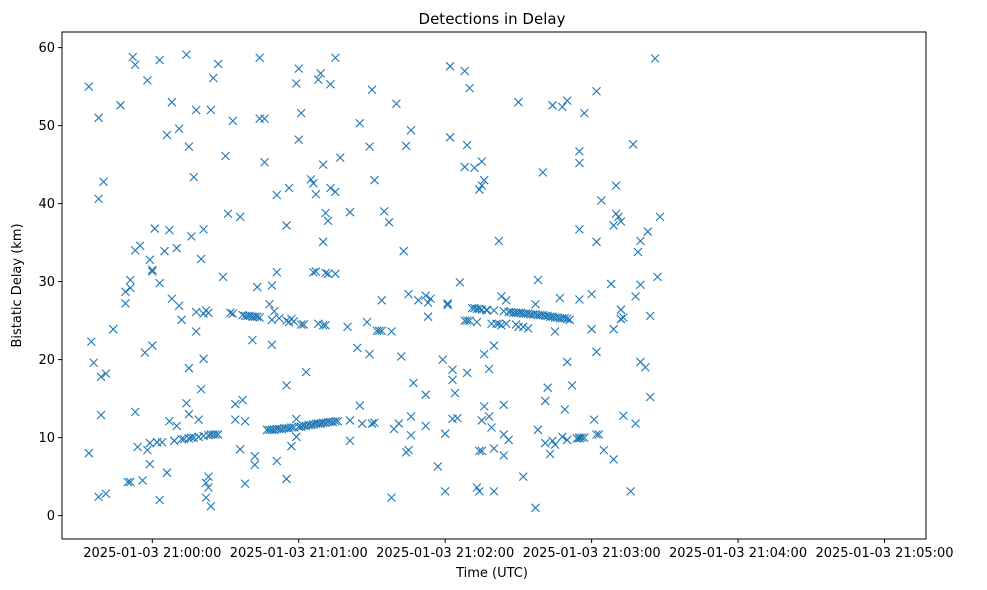 The image size is (987, 590). I want to click on x-tick-label: 2025-01-03 21:04:00, so click(738, 553).